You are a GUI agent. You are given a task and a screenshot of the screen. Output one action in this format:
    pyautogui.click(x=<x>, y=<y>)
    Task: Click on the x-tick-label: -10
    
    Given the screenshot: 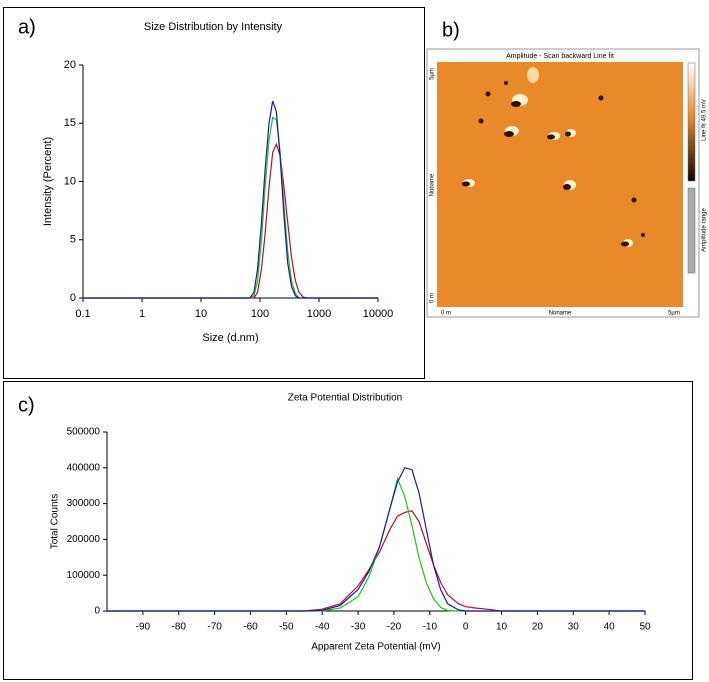 What is the action you would take?
    pyautogui.click(x=430, y=627)
    